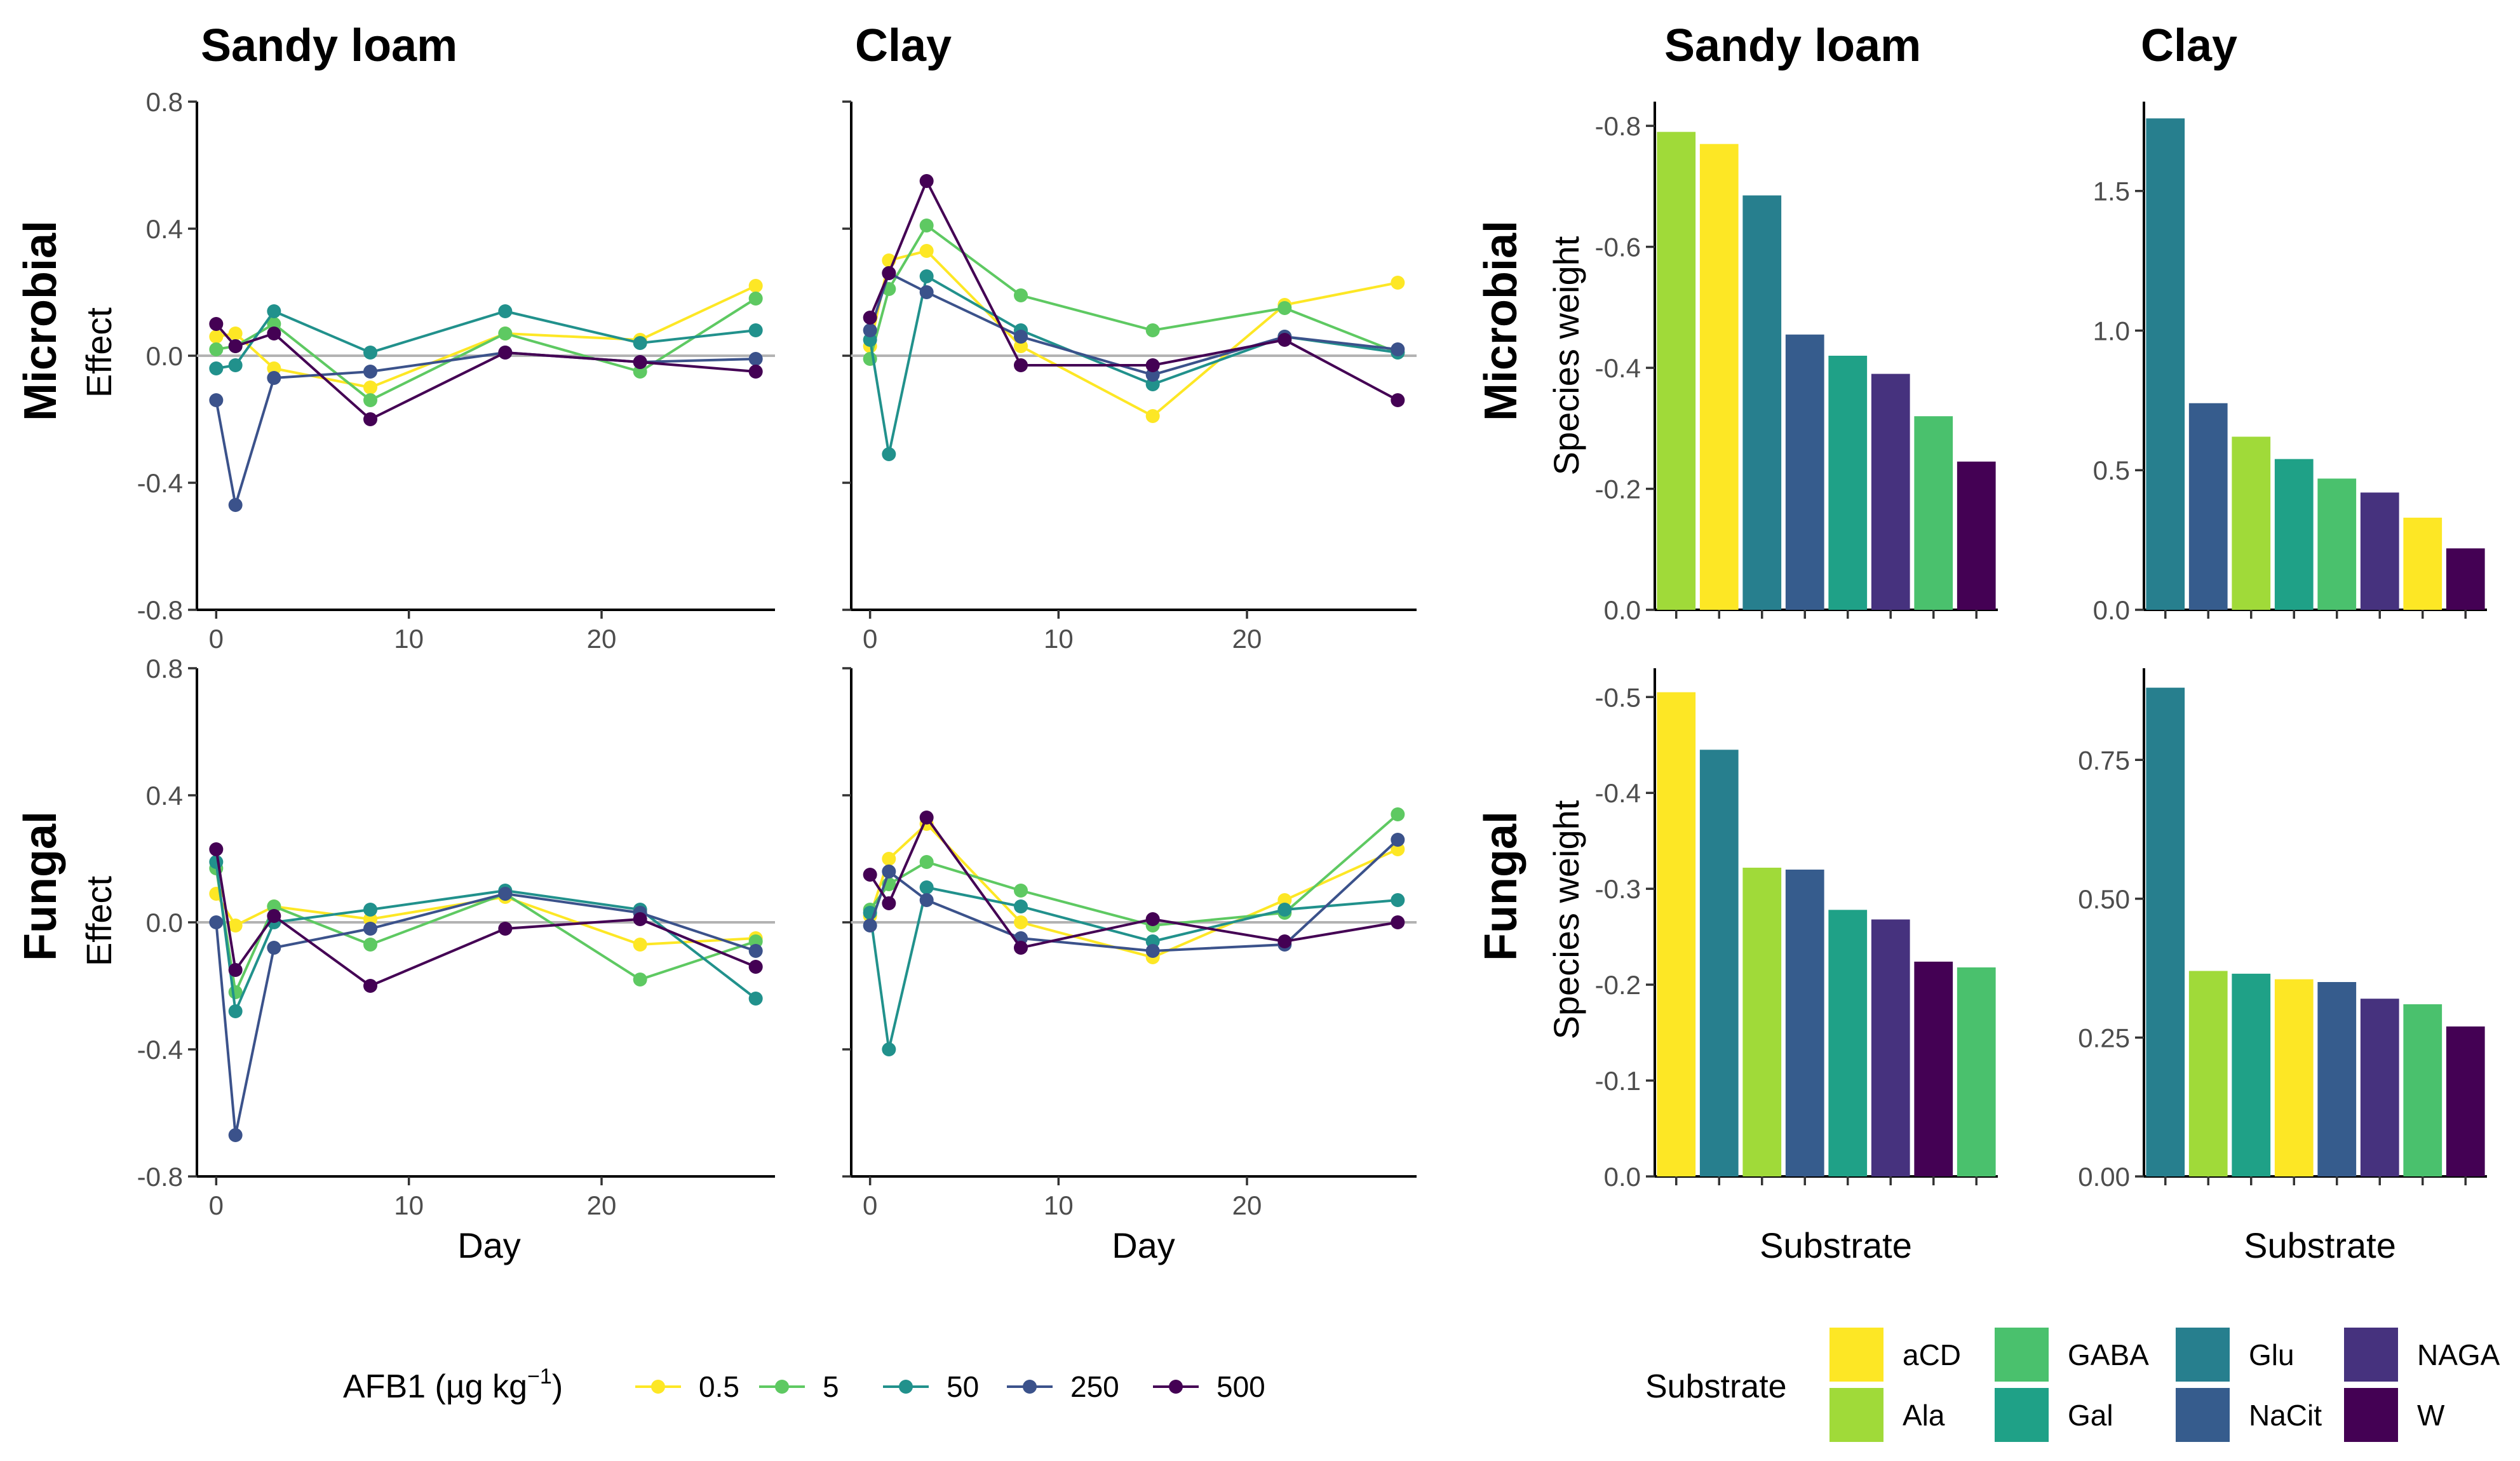  What do you see at coordinates (2458, 1355) in the screenshot?
I see `legend-label-NAGA: NAGA` at bounding box center [2458, 1355].